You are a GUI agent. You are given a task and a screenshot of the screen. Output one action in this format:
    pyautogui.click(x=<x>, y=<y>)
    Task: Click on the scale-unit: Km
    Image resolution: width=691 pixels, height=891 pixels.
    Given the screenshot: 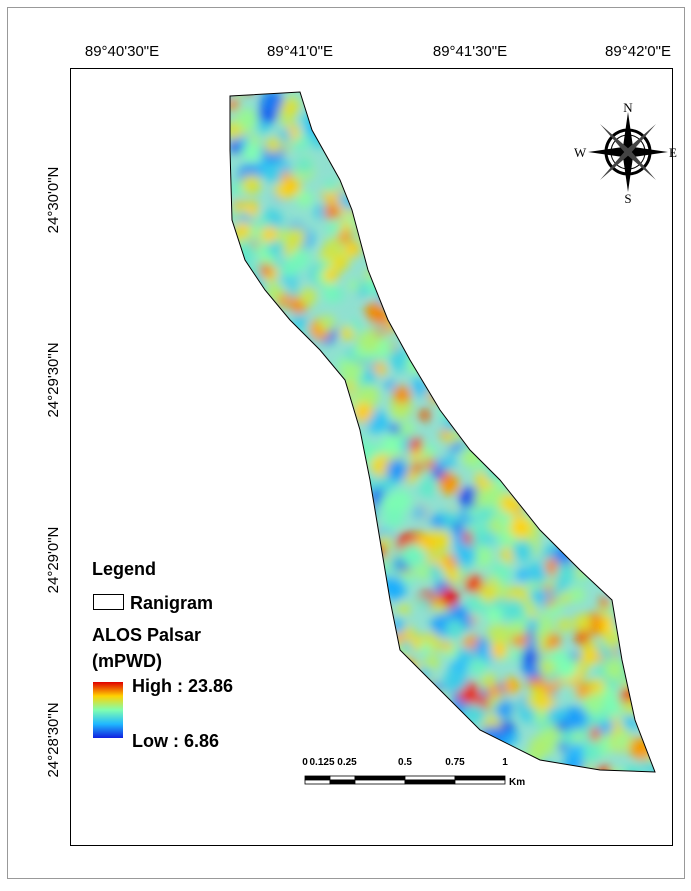 What is the action you would take?
    pyautogui.click(x=517, y=782)
    